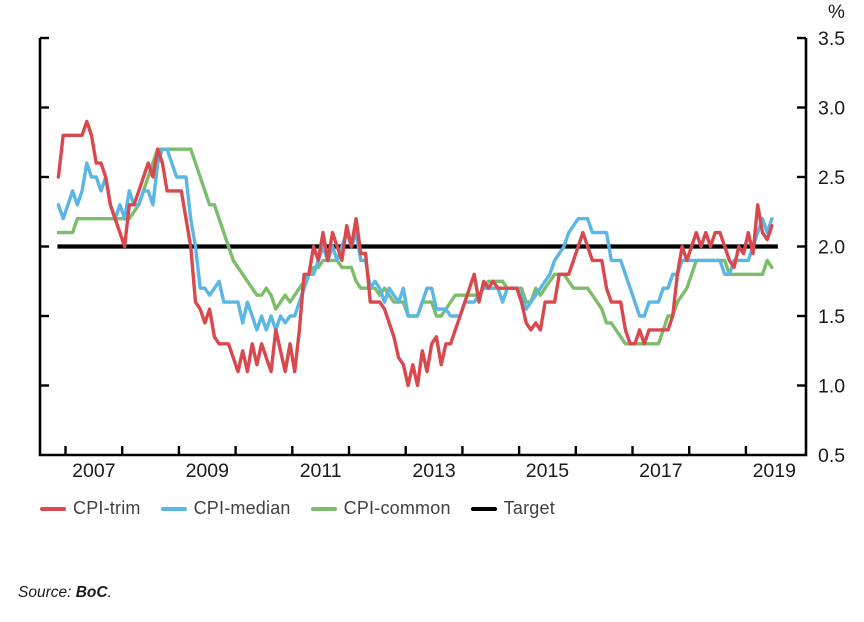 The width and height of the screenshot is (864, 622). Describe the element at coordinates (548, 471) in the screenshot. I see `svg-text: 2015` at that location.